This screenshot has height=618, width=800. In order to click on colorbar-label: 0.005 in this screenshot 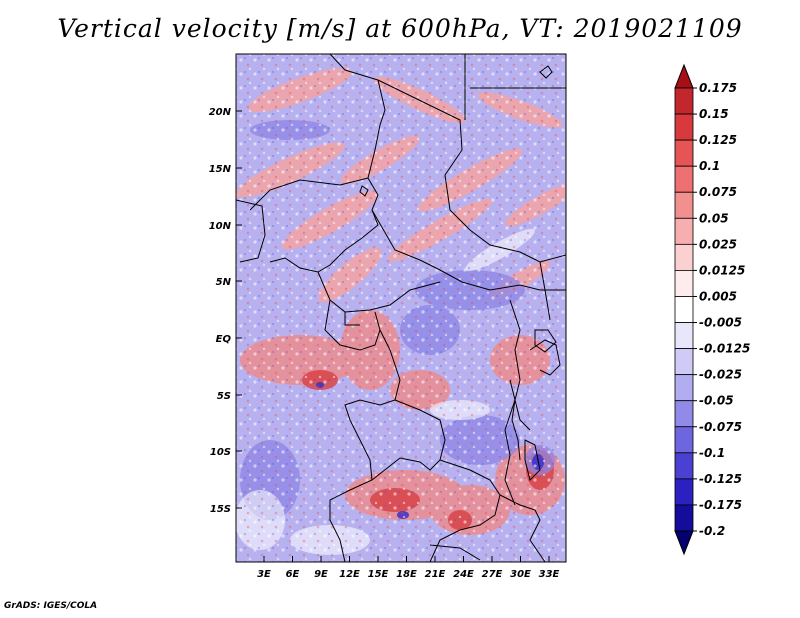, I will do `click(718, 296)`.